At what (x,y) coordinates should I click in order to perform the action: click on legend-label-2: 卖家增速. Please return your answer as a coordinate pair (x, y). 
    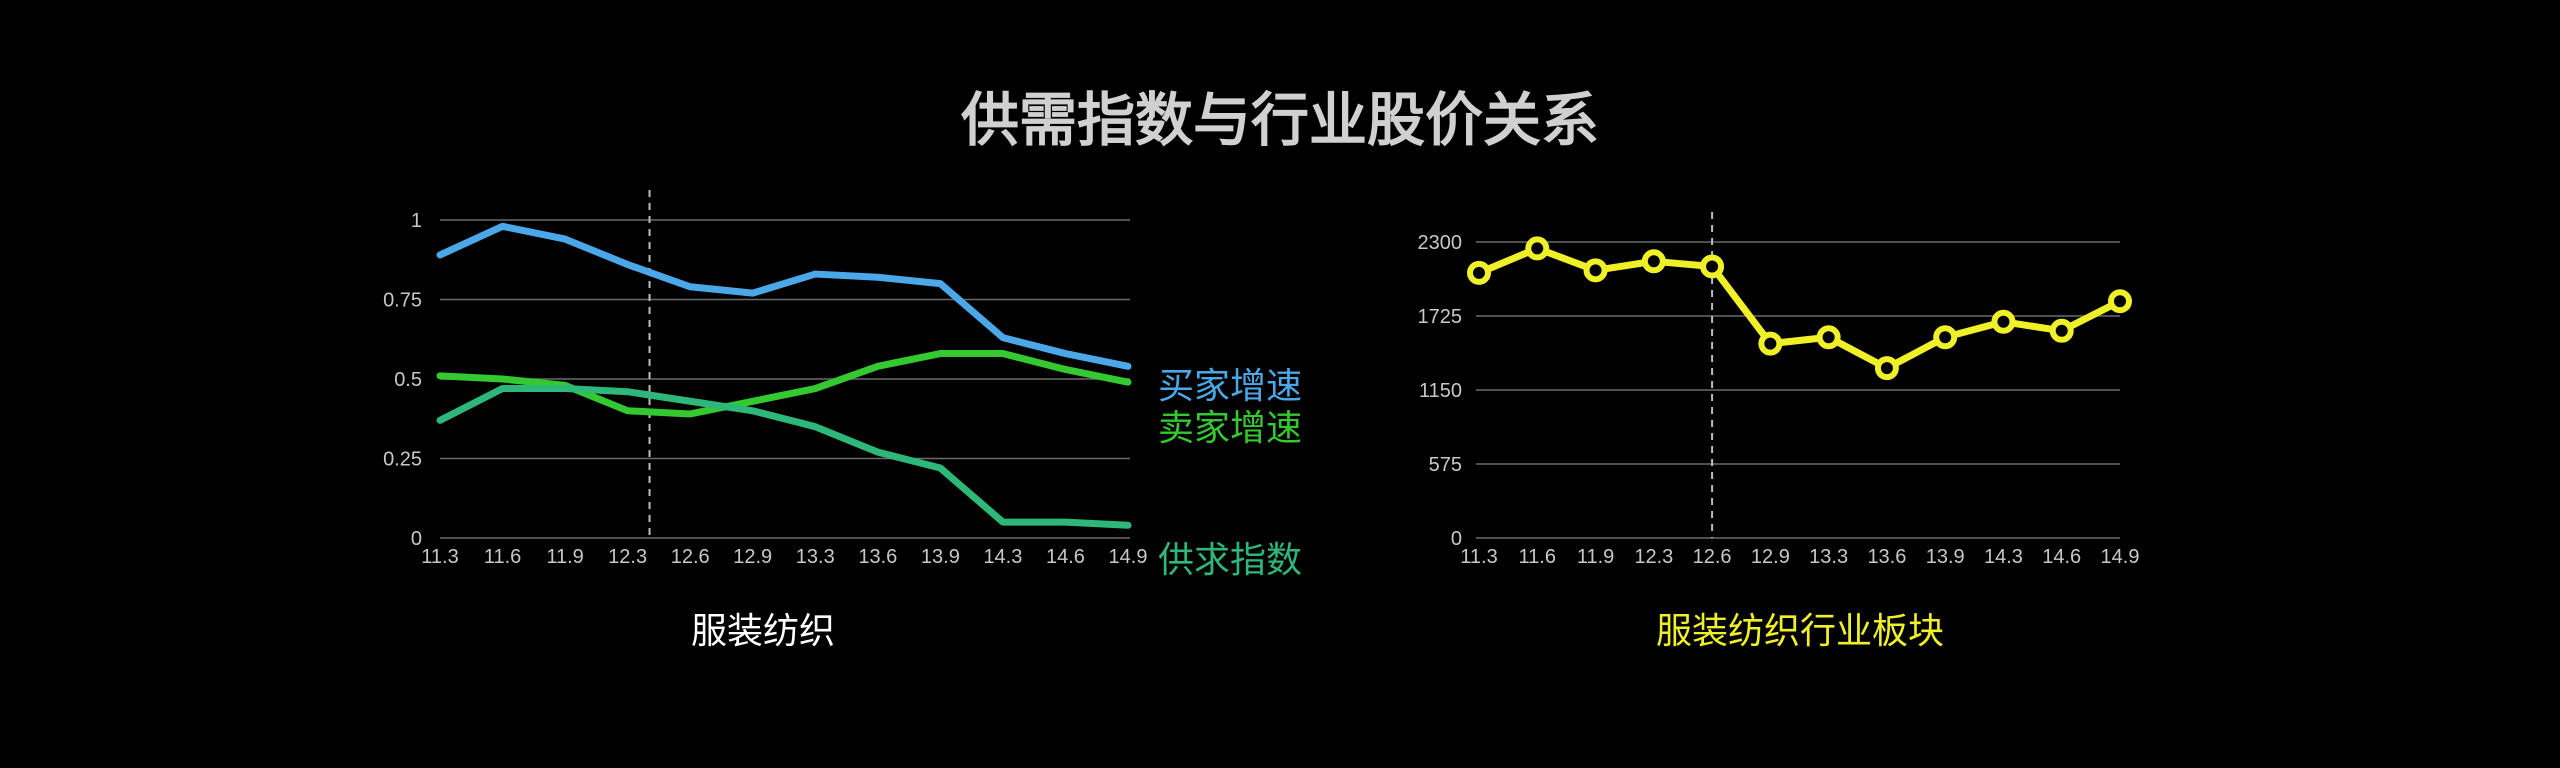
    Looking at the image, I should click on (1230, 428).